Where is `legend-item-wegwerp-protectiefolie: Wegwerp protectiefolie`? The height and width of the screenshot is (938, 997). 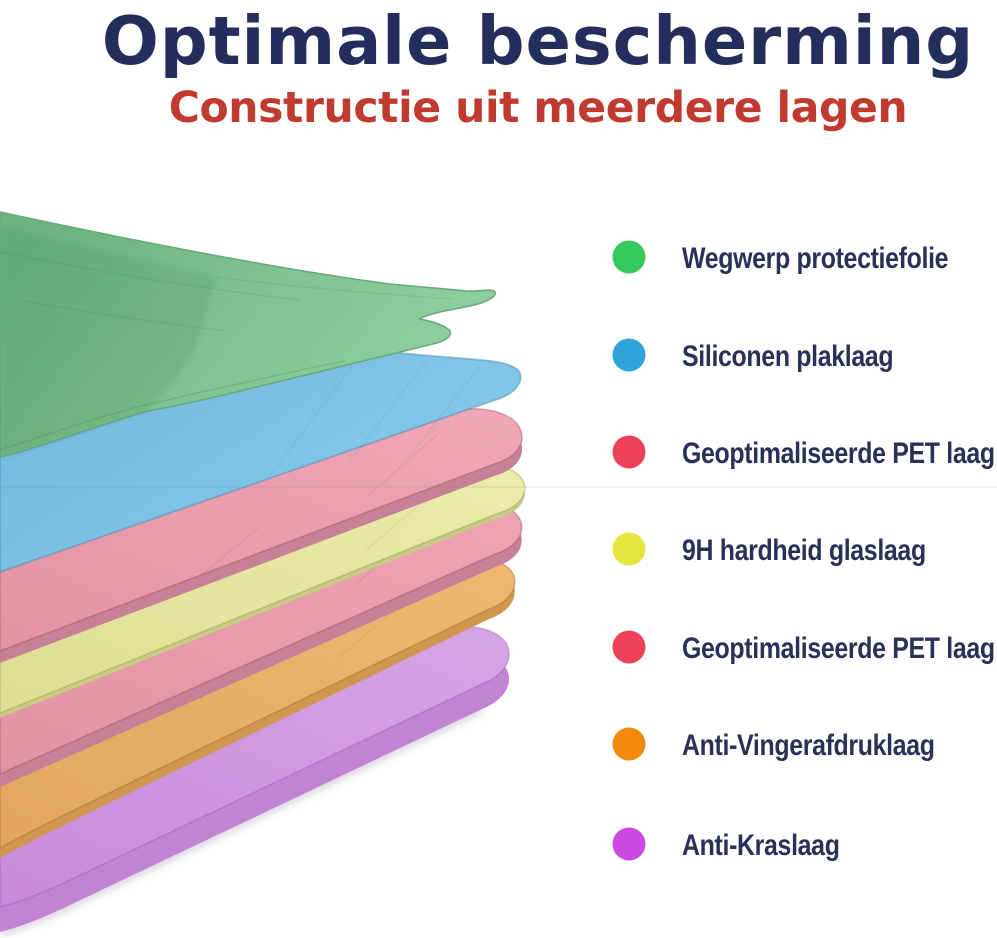
legend-item-wegwerp-protectiefolie: Wegwerp protectiefolie is located at coordinates (804, 257).